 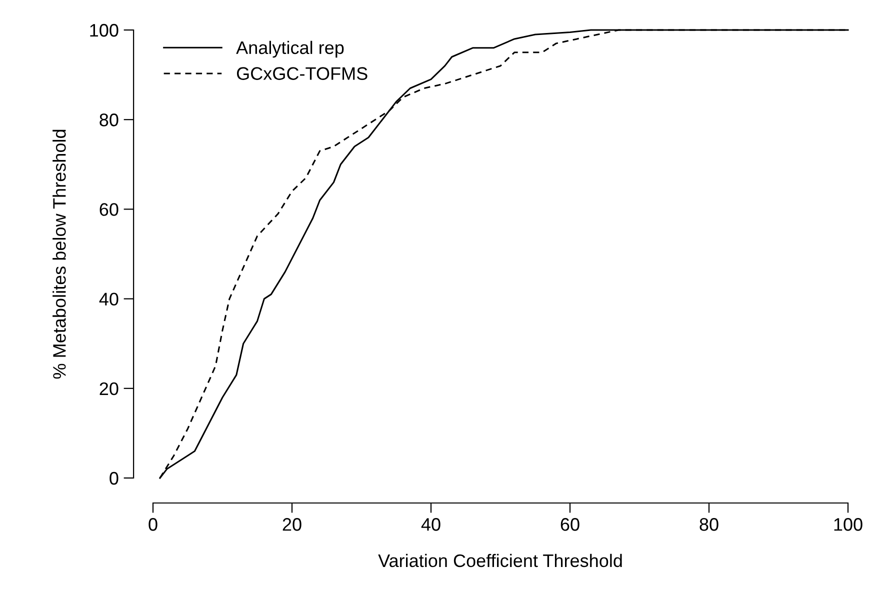 I want to click on y-tick-label: 20, so click(x=109, y=389).